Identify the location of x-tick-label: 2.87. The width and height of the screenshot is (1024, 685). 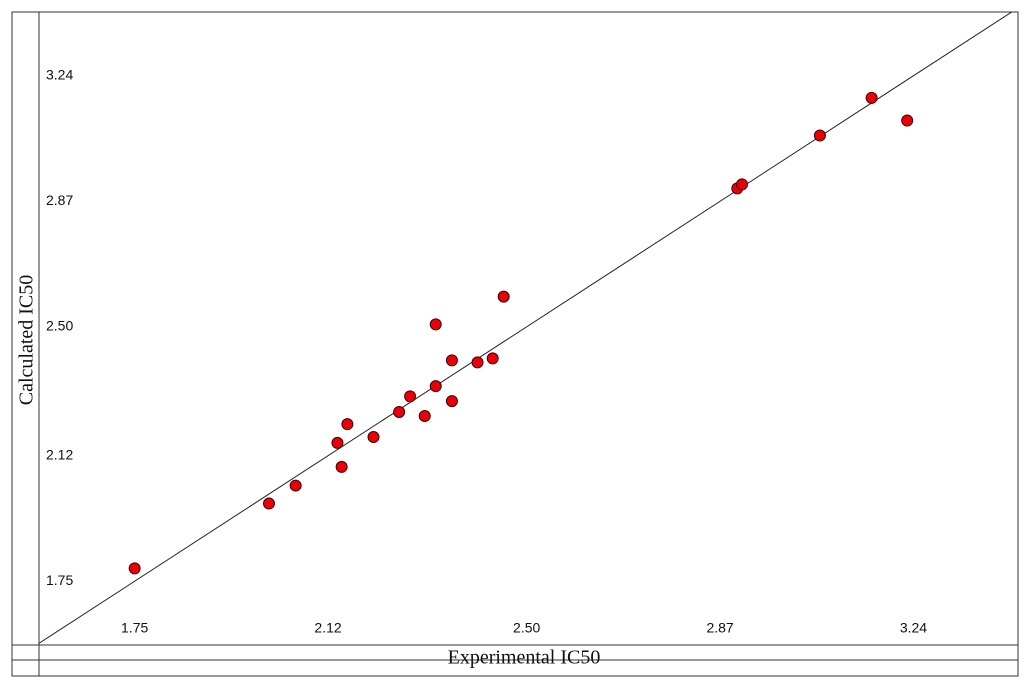
(719, 628).